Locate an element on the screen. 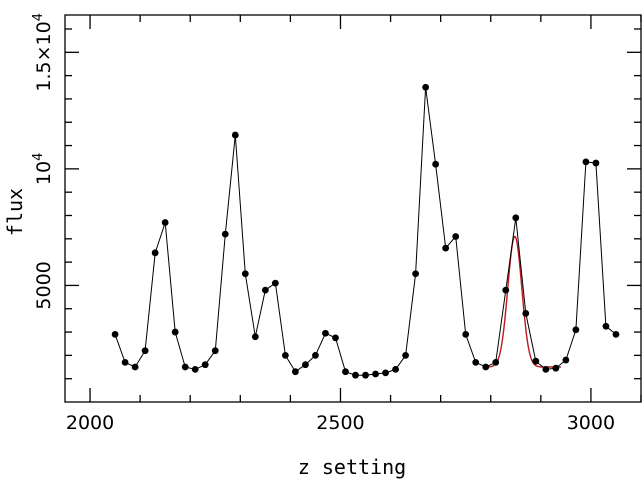 The height and width of the screenshot is (482, 642). gaussian-fit-series is located at coordinates (523, 301).